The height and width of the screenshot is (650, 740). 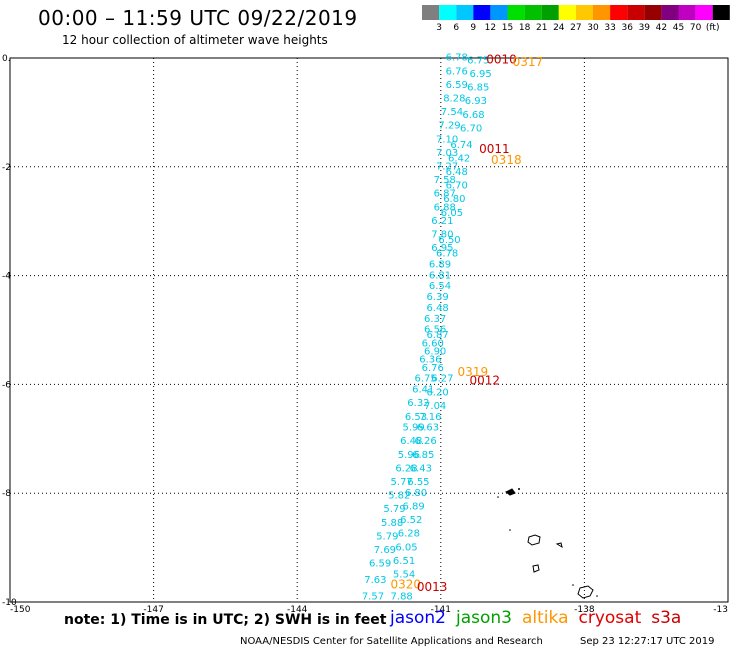 I want to click on chart-title: 00:00 – 11:59 UTC 09/22/2019, so click(x=198, y=18).